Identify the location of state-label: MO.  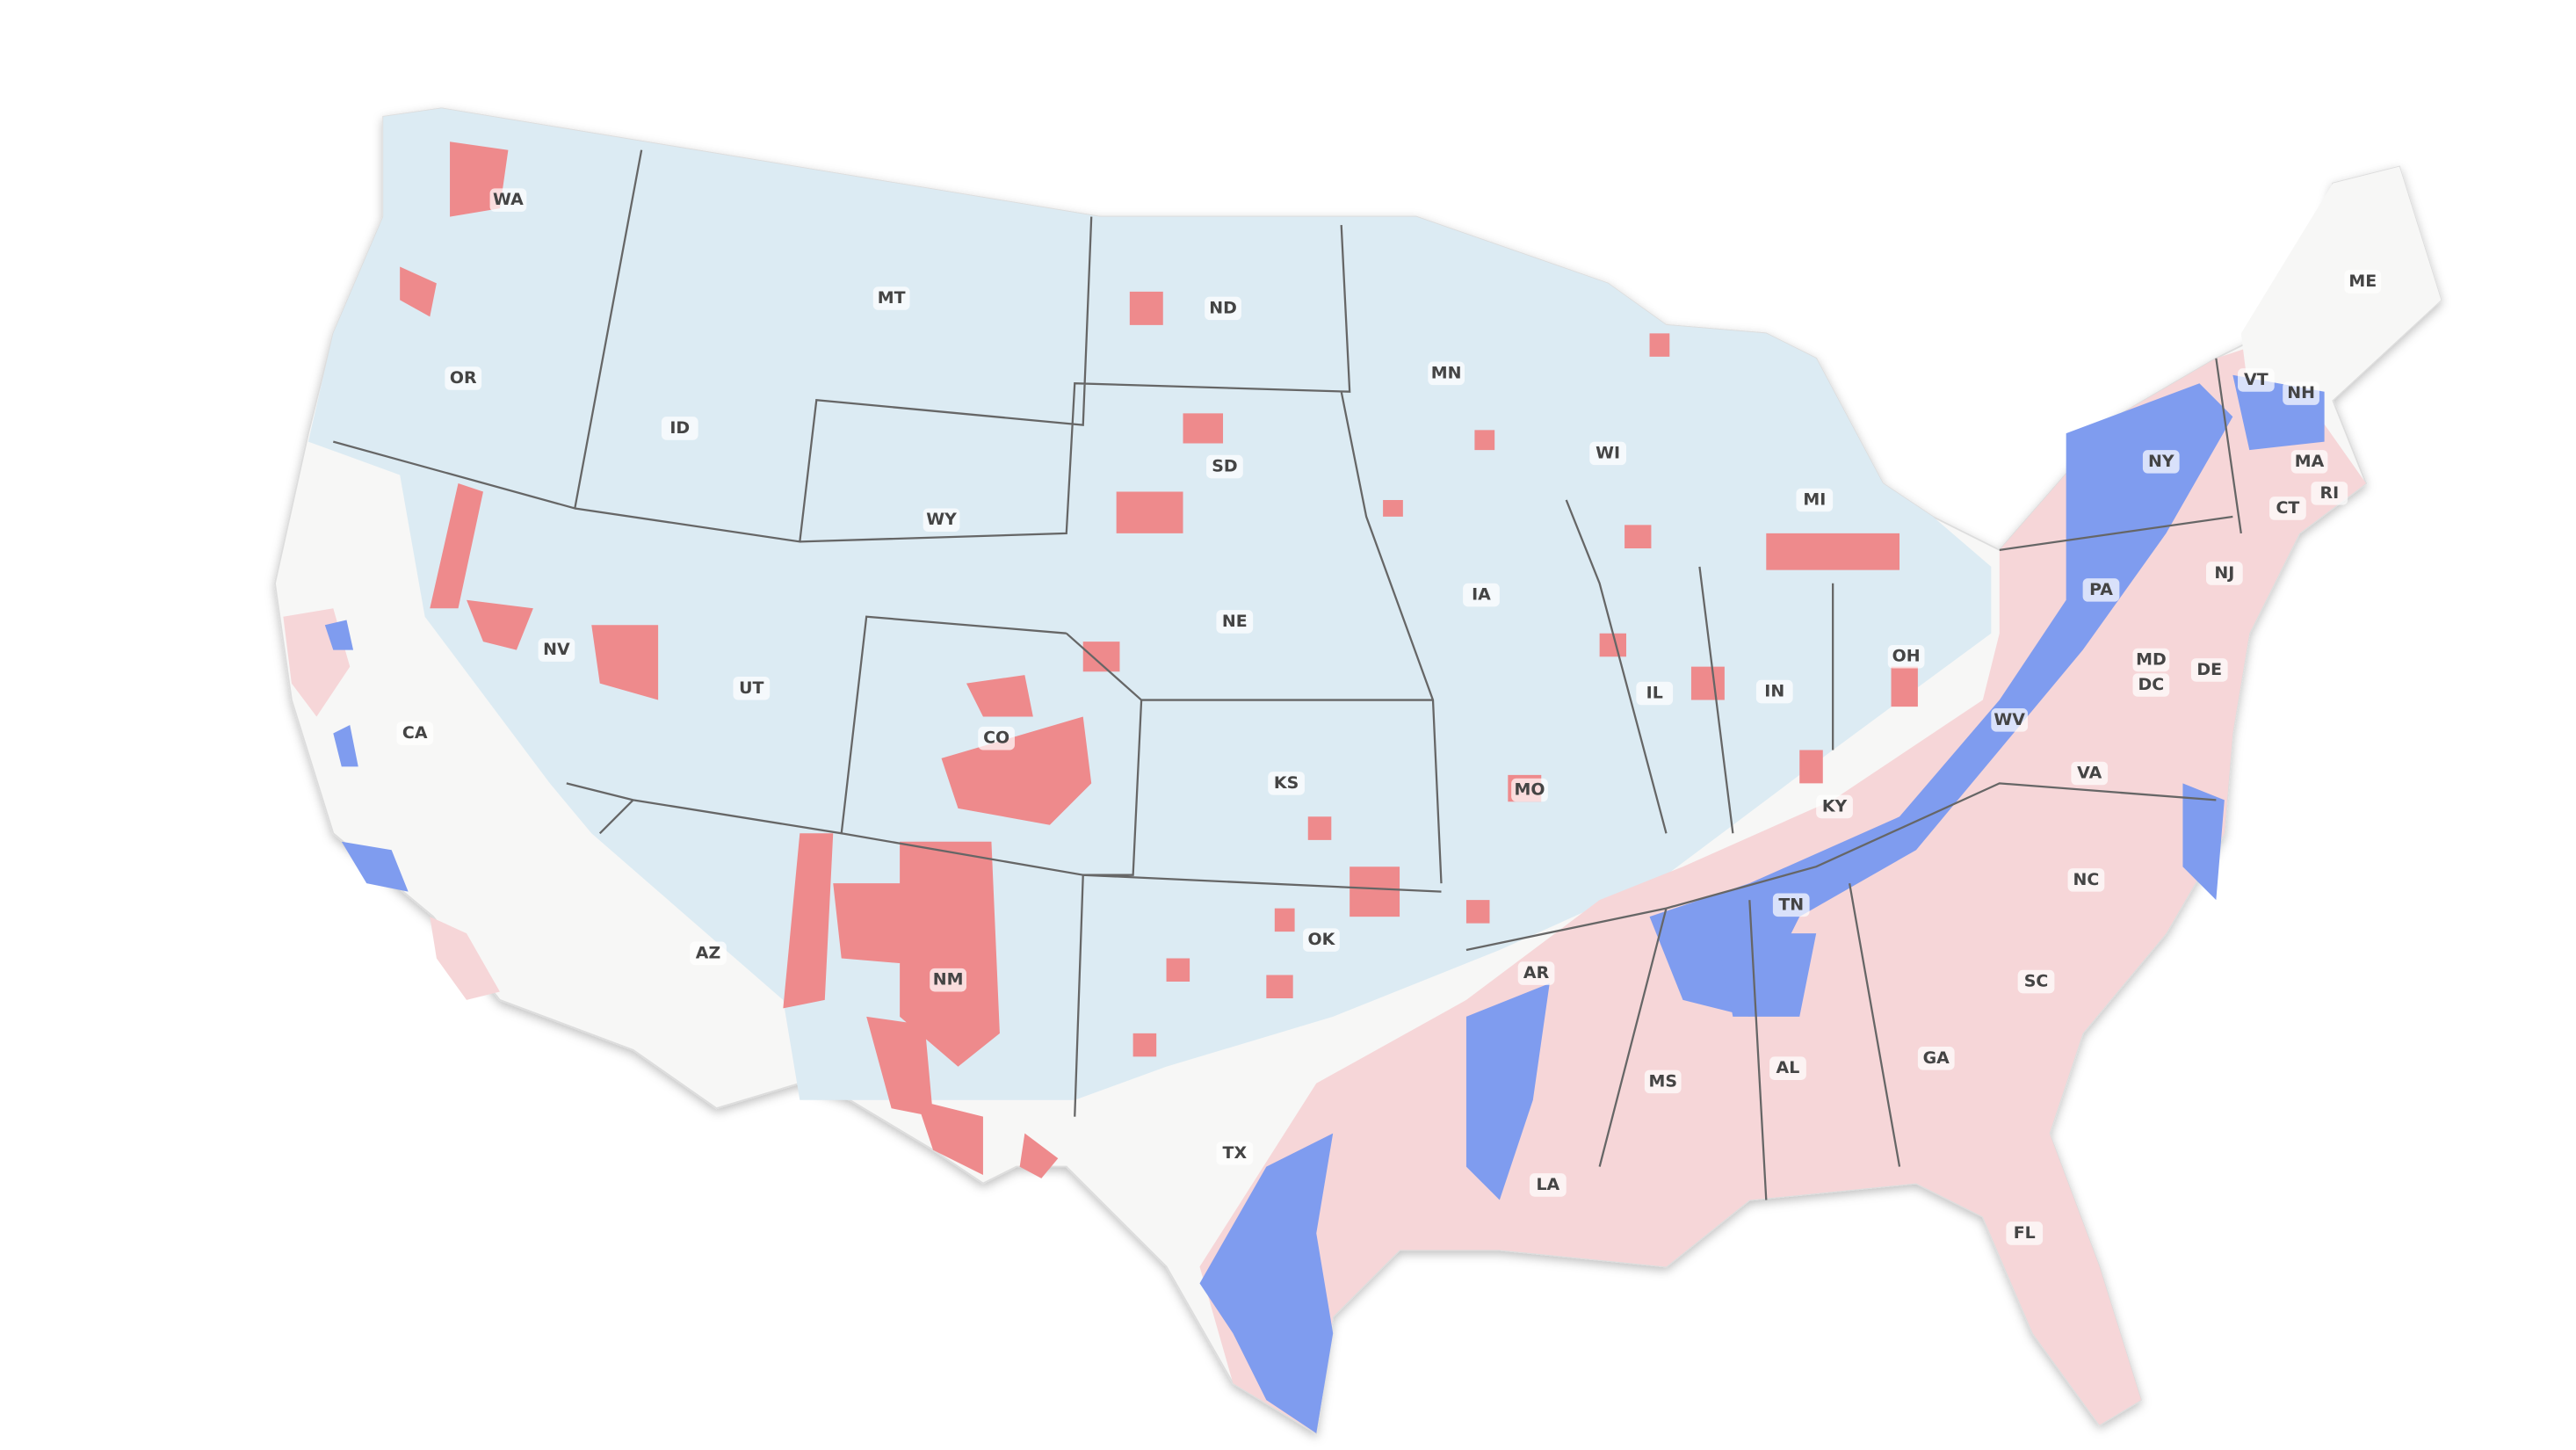
(1530, 789).